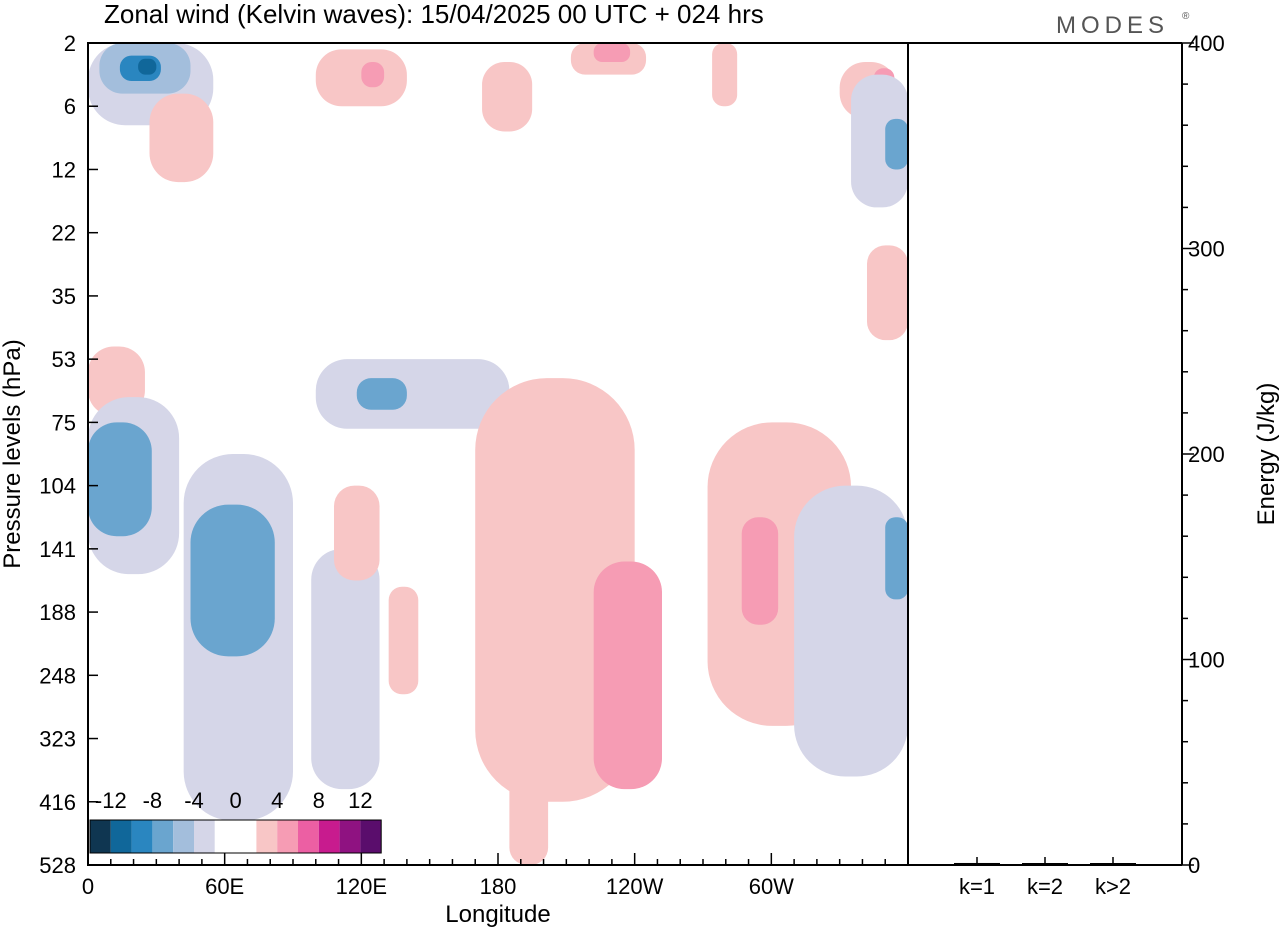  What do you see at coordinates (1266, 454) in the screenshot?
I see `energy-axis-label: Energy (J/kg)` at bounding box center [1266, 454].